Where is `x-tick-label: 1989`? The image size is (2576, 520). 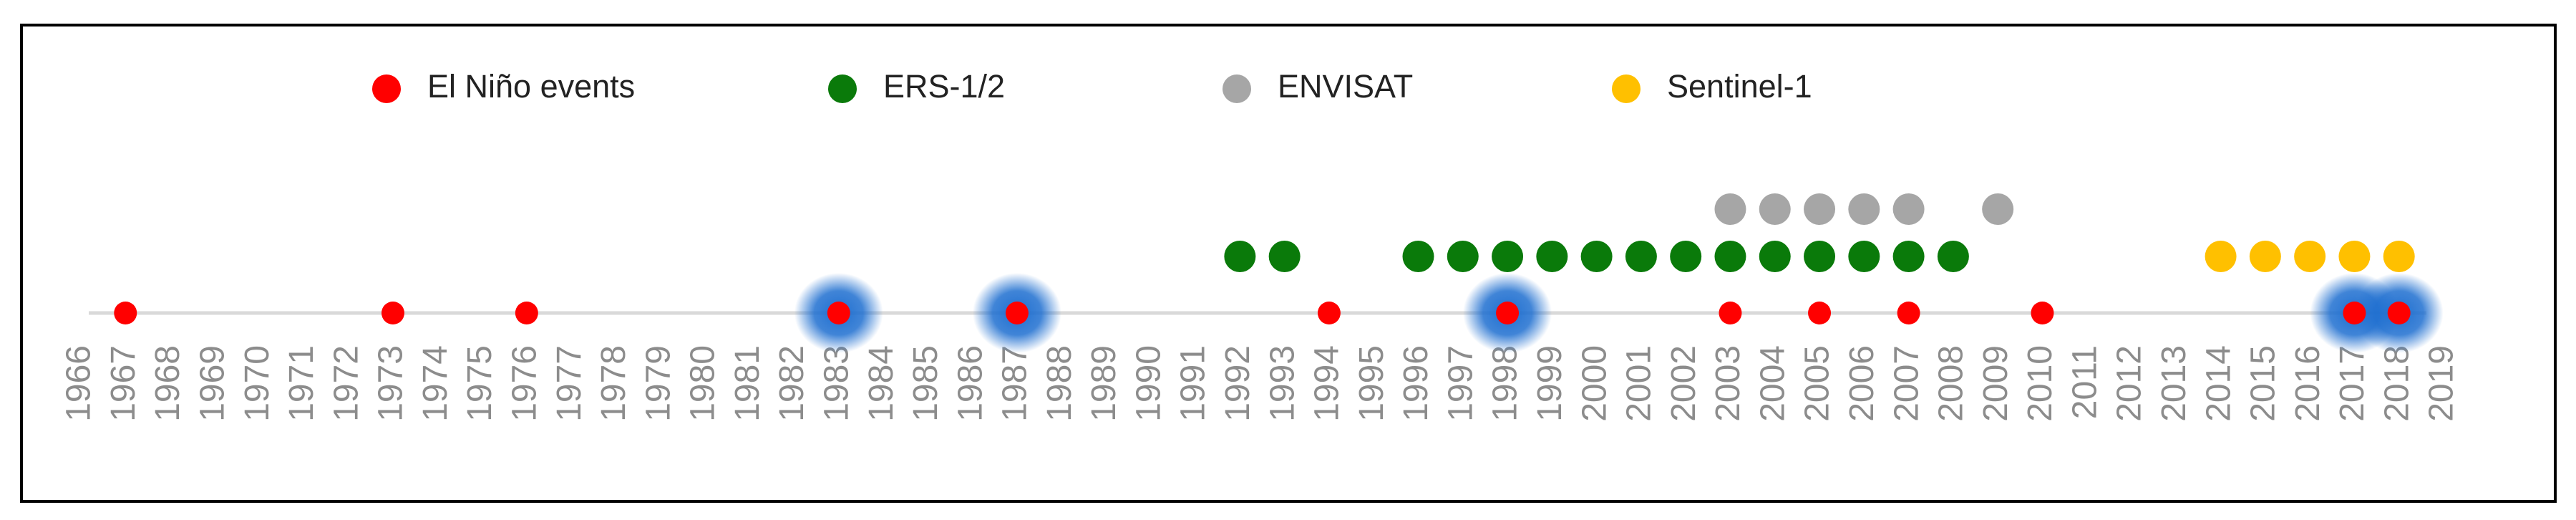 x-tick-label: 1989 is located at coordinates (1104, 383).